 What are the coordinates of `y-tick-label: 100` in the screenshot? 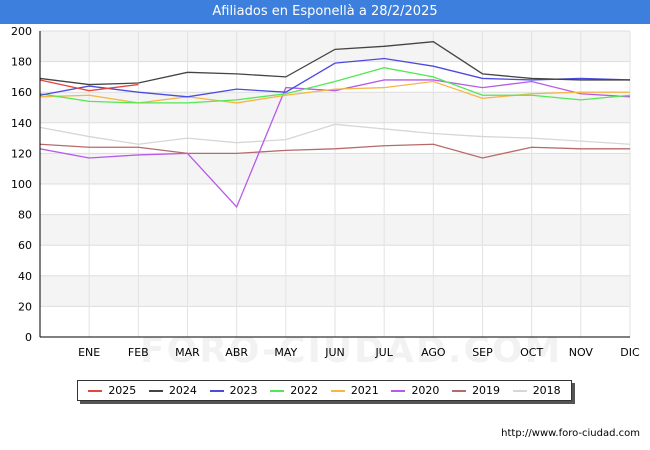 It's located at (21, 184).